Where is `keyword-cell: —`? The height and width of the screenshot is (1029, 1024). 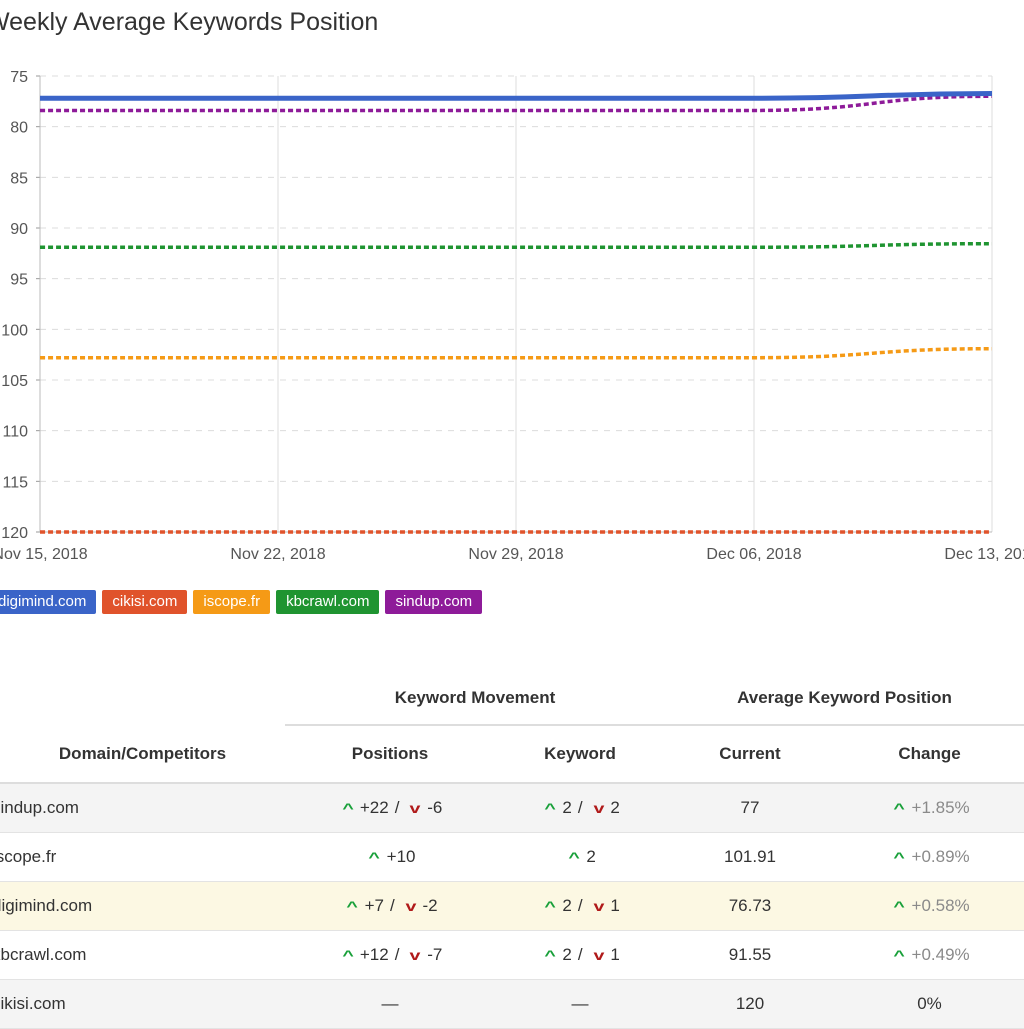
keyword-cell: — is located at coordinates (580, 1004).